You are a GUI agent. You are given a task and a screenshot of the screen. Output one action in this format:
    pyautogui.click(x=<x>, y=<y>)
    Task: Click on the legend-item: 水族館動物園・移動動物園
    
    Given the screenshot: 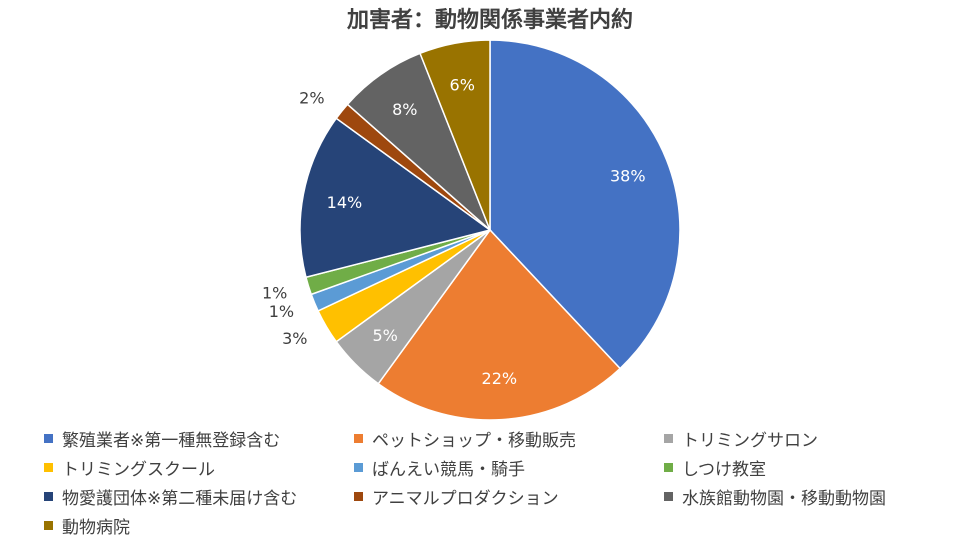 What is the action you would take?
    pyautogui.click(x=804, y=496)
    